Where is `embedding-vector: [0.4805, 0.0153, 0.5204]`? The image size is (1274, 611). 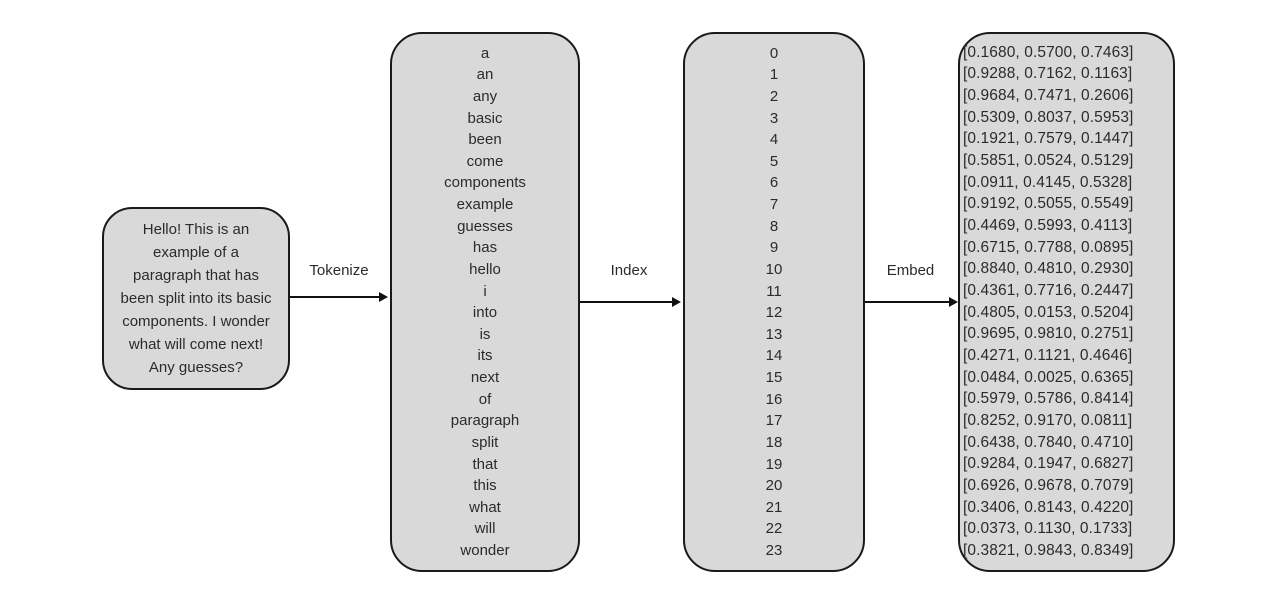 embedding-vector: [0.4805, 0.0153, 0.5204] is located at coordinates (1048, 312).